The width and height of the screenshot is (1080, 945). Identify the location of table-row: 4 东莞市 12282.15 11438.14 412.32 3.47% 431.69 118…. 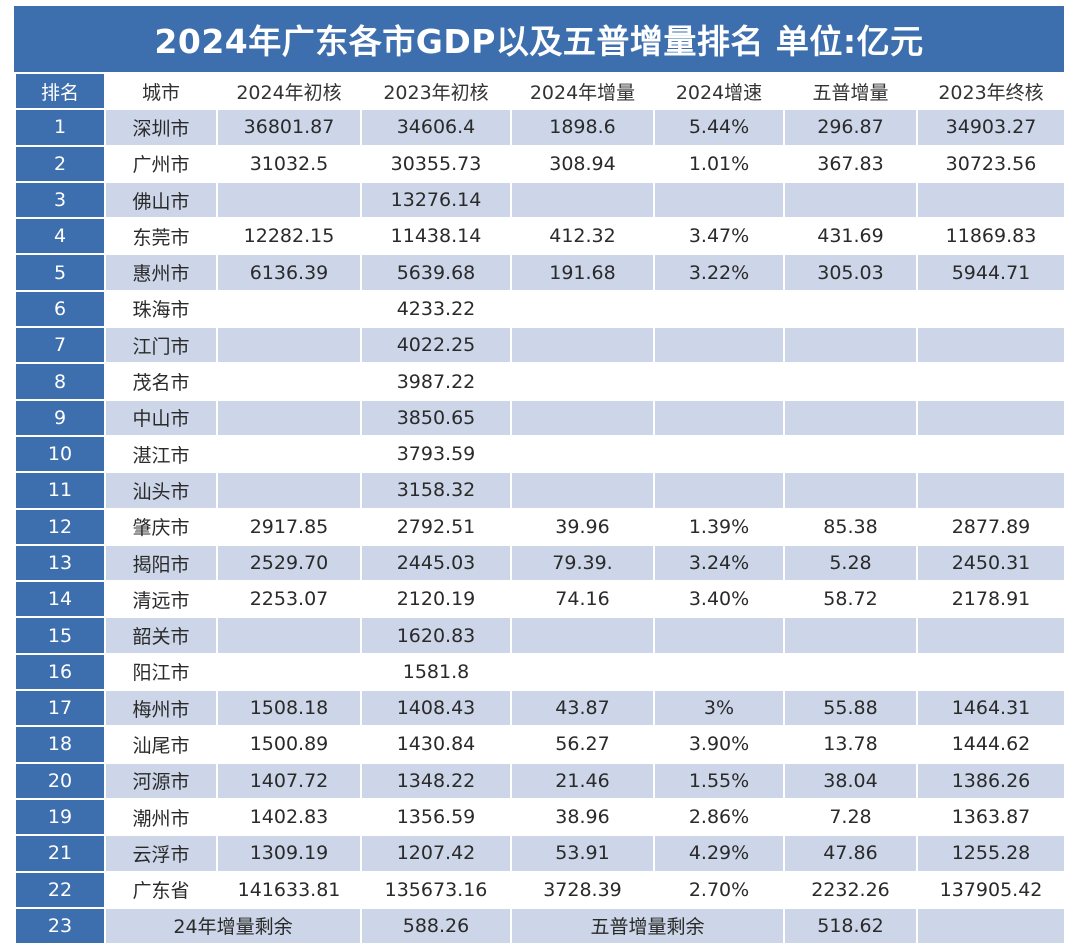
(540, 236).